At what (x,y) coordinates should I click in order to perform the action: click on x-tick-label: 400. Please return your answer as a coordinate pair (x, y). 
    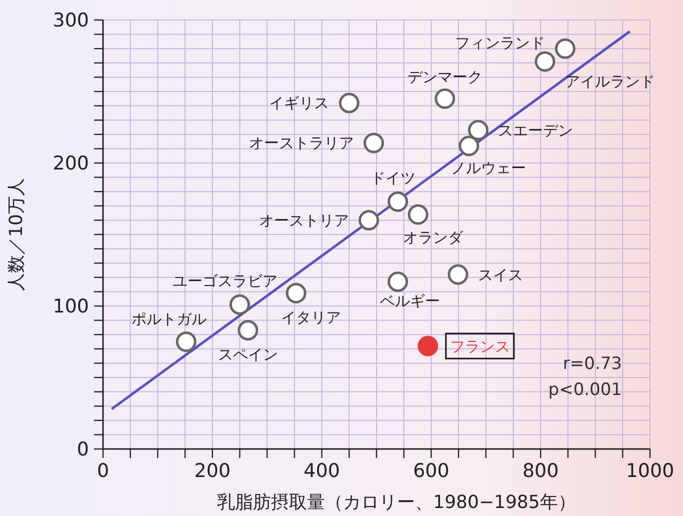
    Looking at the image, I should click on (322, 471).